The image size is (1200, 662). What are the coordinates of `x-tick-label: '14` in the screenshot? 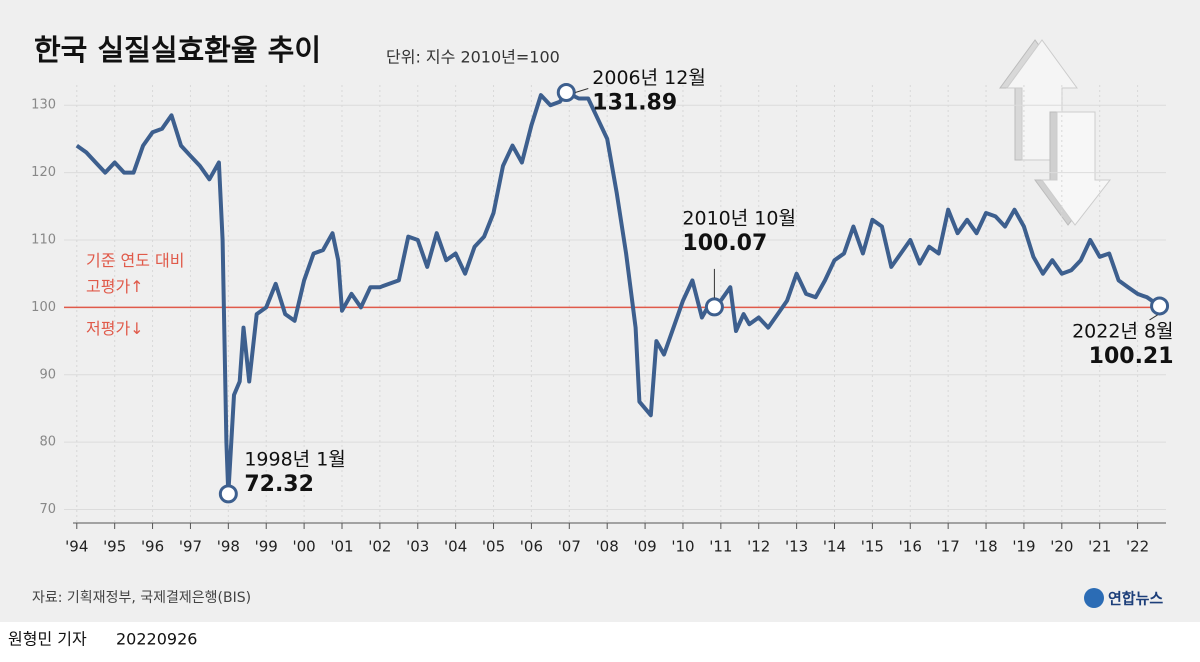 It's located at (834, 547).